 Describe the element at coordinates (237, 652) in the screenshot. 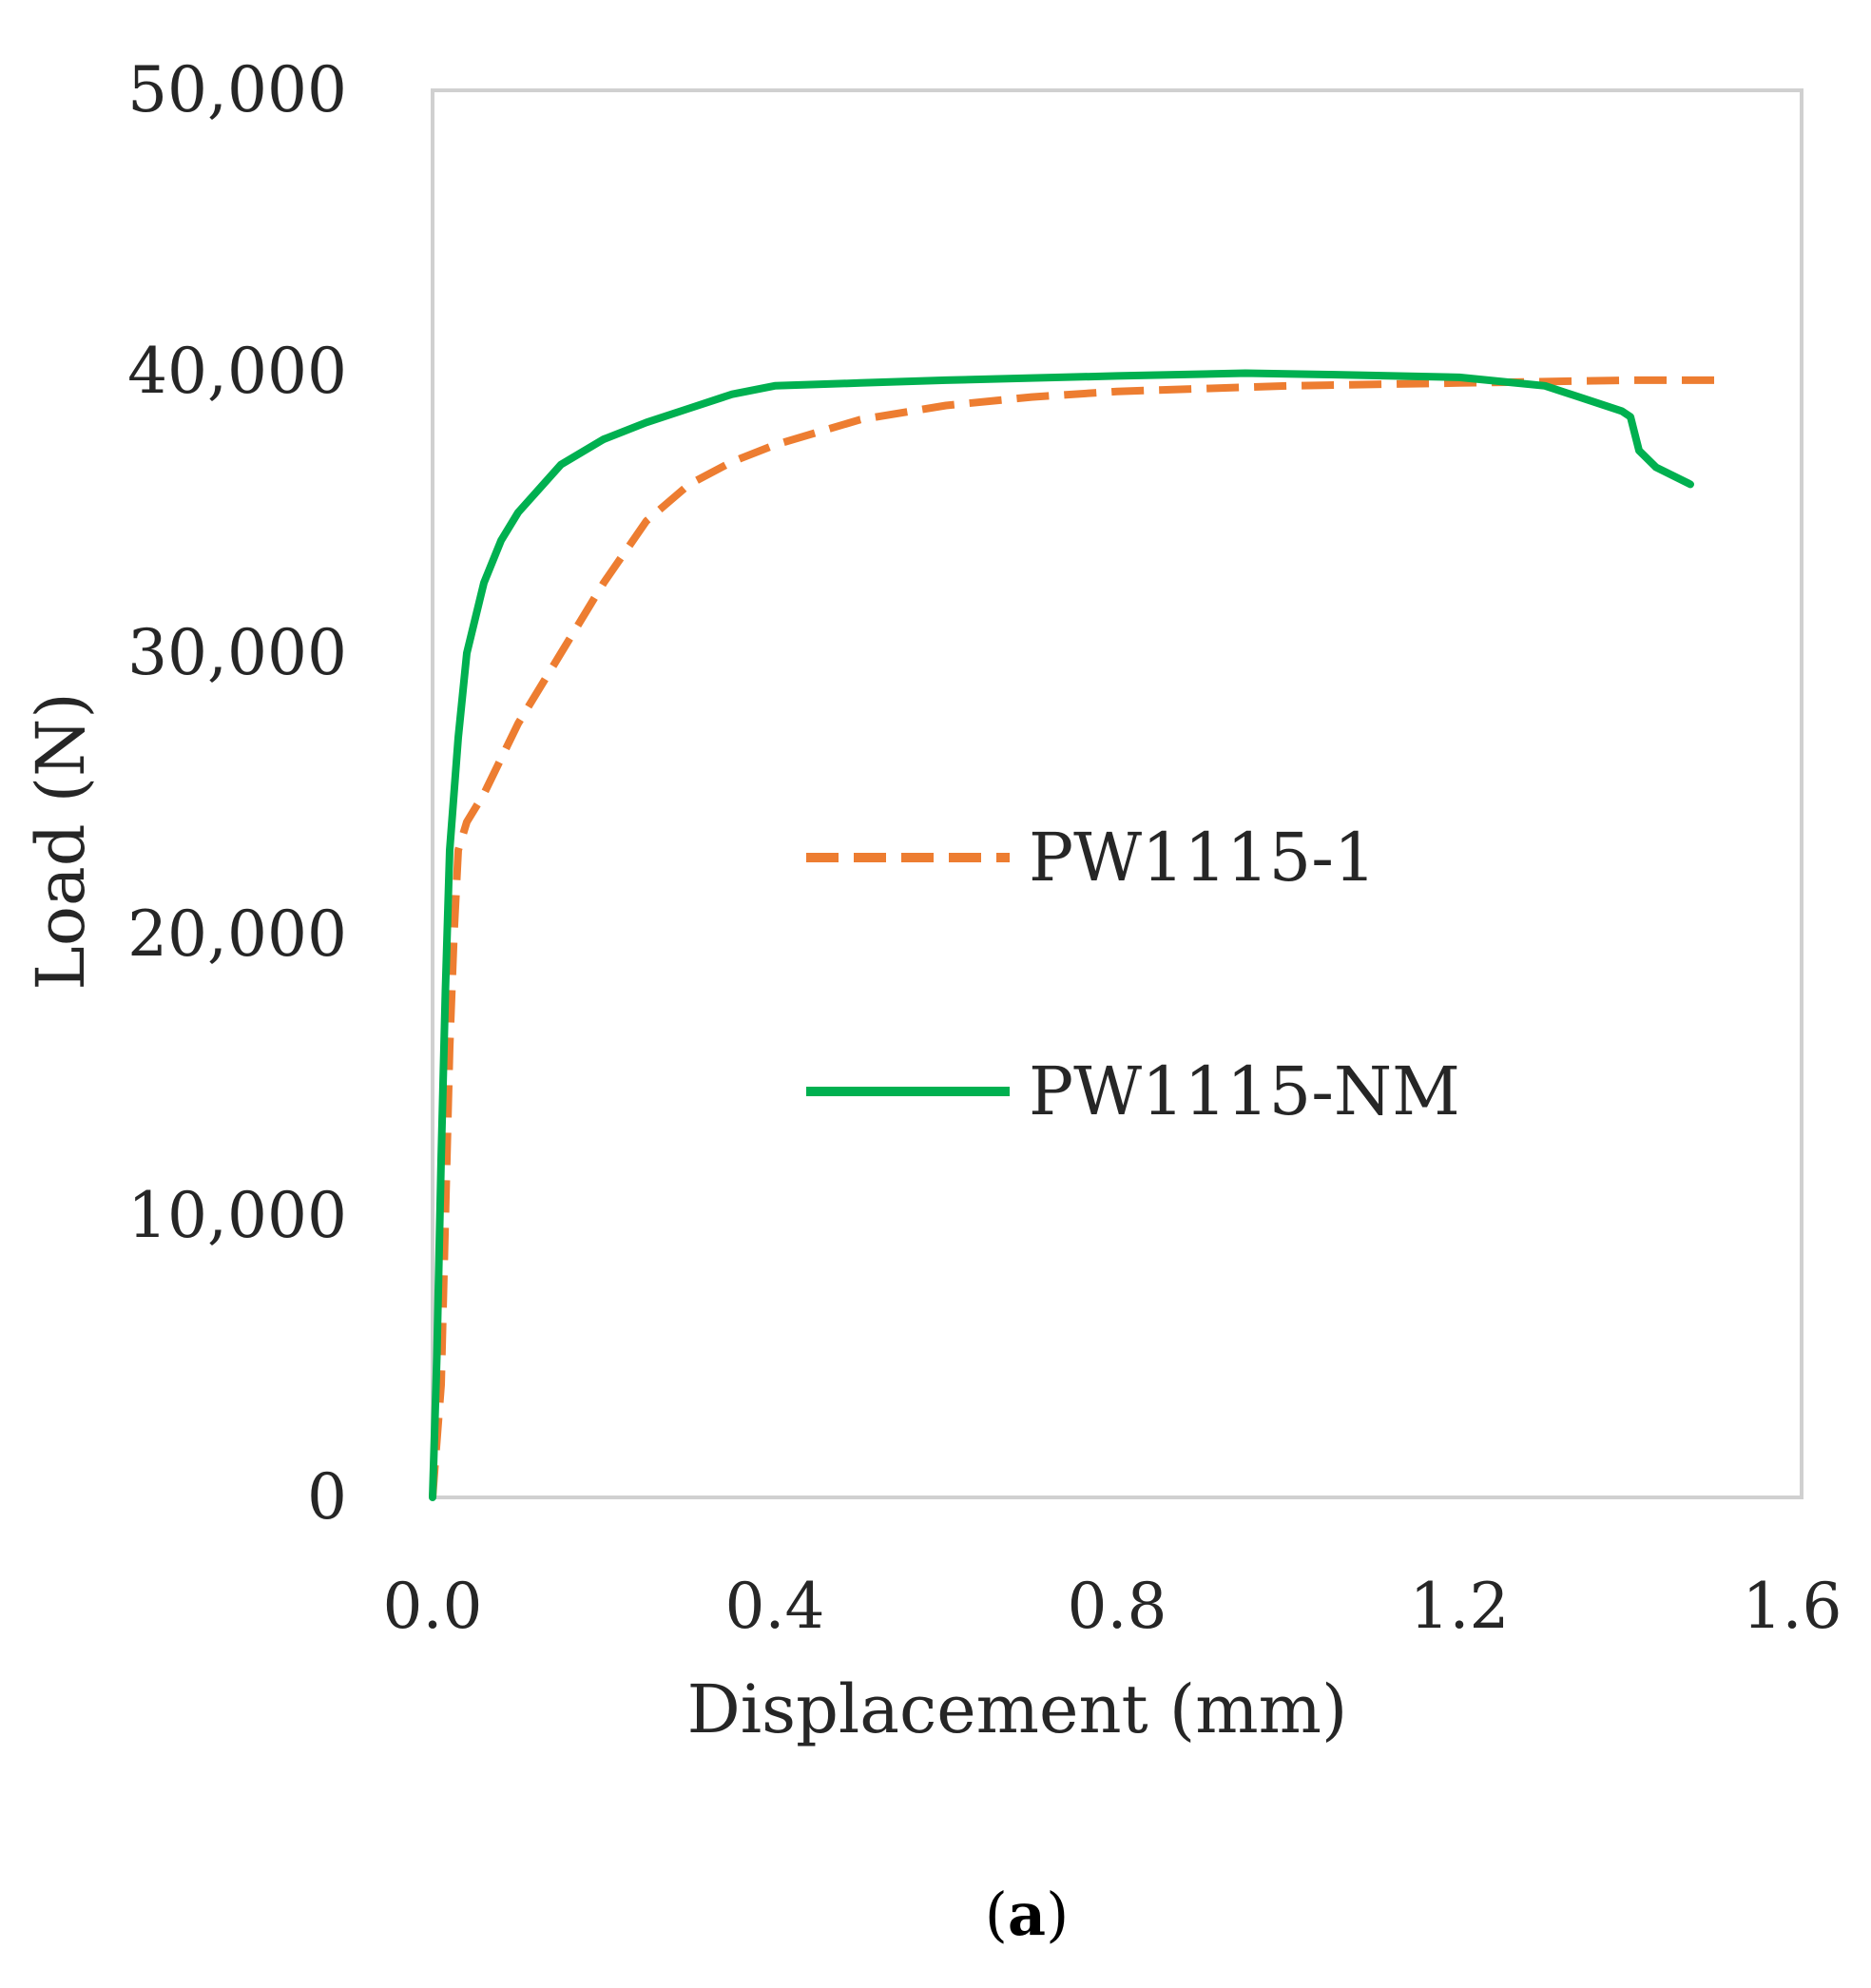

I see `y-tick-label: 30,000` at that location.